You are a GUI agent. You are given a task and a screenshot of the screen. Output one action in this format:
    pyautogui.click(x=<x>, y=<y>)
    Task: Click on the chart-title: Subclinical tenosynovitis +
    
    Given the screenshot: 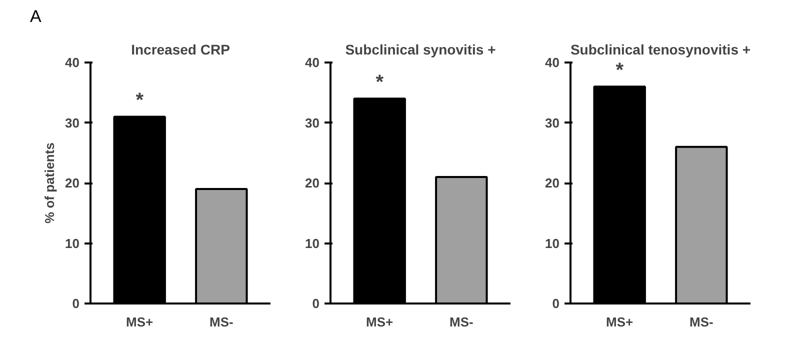 What is the action you would take?
    pyautogui.click(x=660, y=50)
    